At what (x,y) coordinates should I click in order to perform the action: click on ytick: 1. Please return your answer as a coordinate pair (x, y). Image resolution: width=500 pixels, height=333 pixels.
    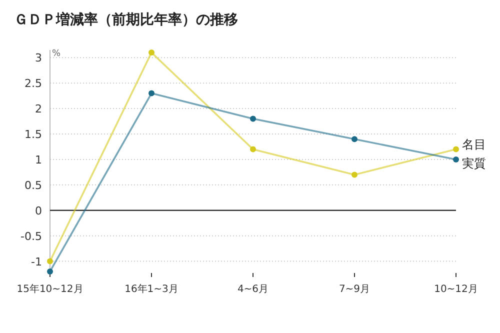
    Looking at the image, I should click on (38, 159).